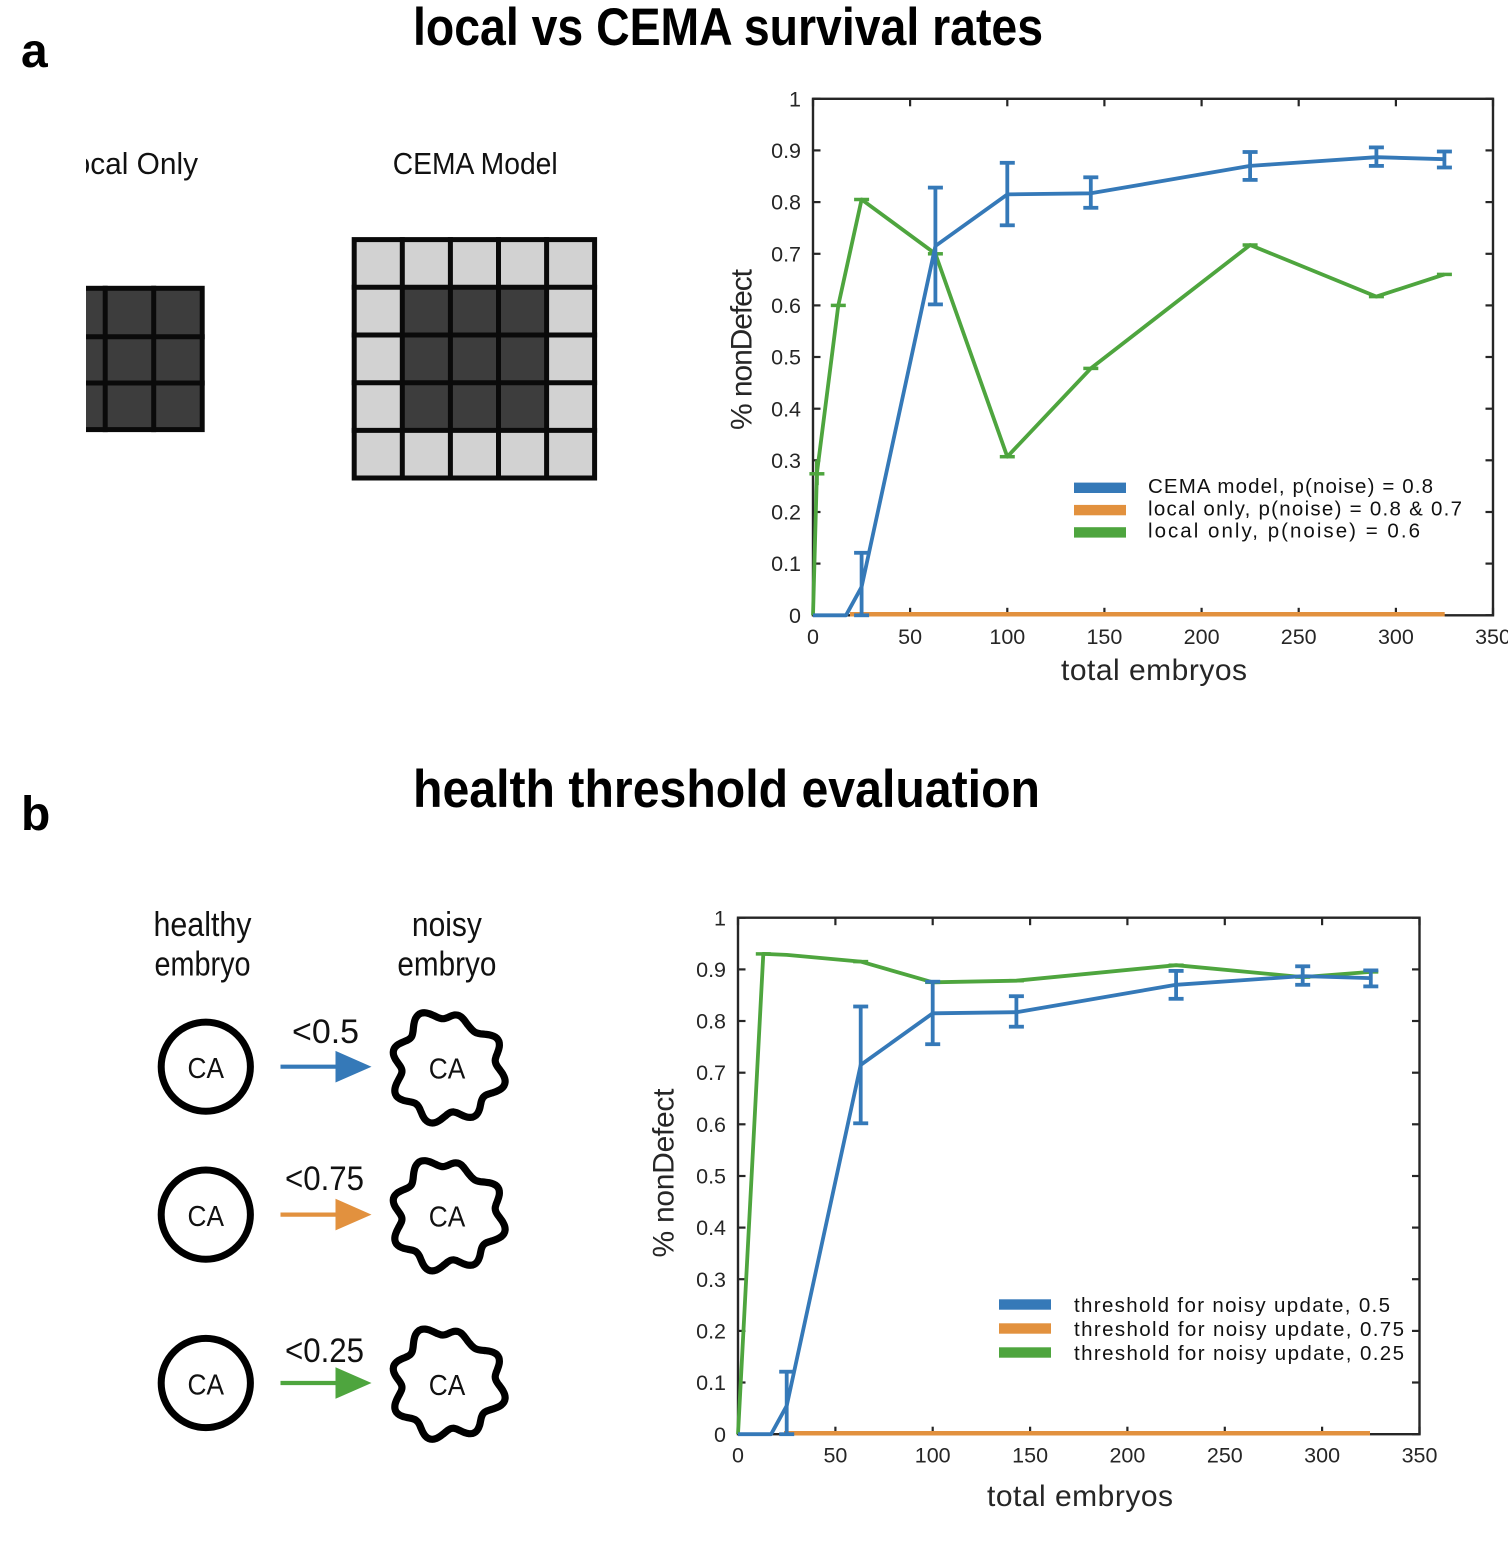  Describe the element at coordinates (726, 789) in the screenshot. I see `svg-text: health threshold evaluation` at that location.